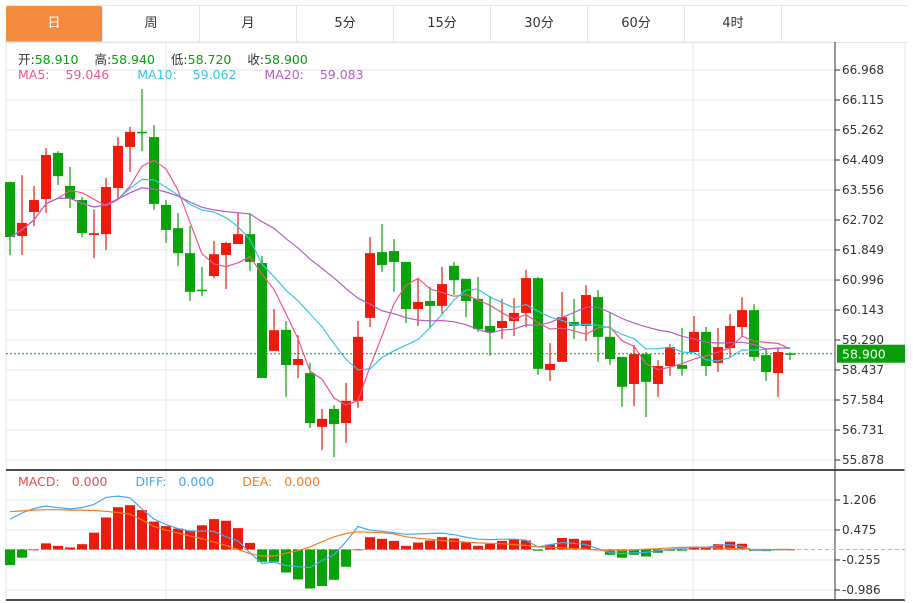  Describe the element at coordinates (89, 481) in the screenshot. I see `macd-value: 0.000` at that location.